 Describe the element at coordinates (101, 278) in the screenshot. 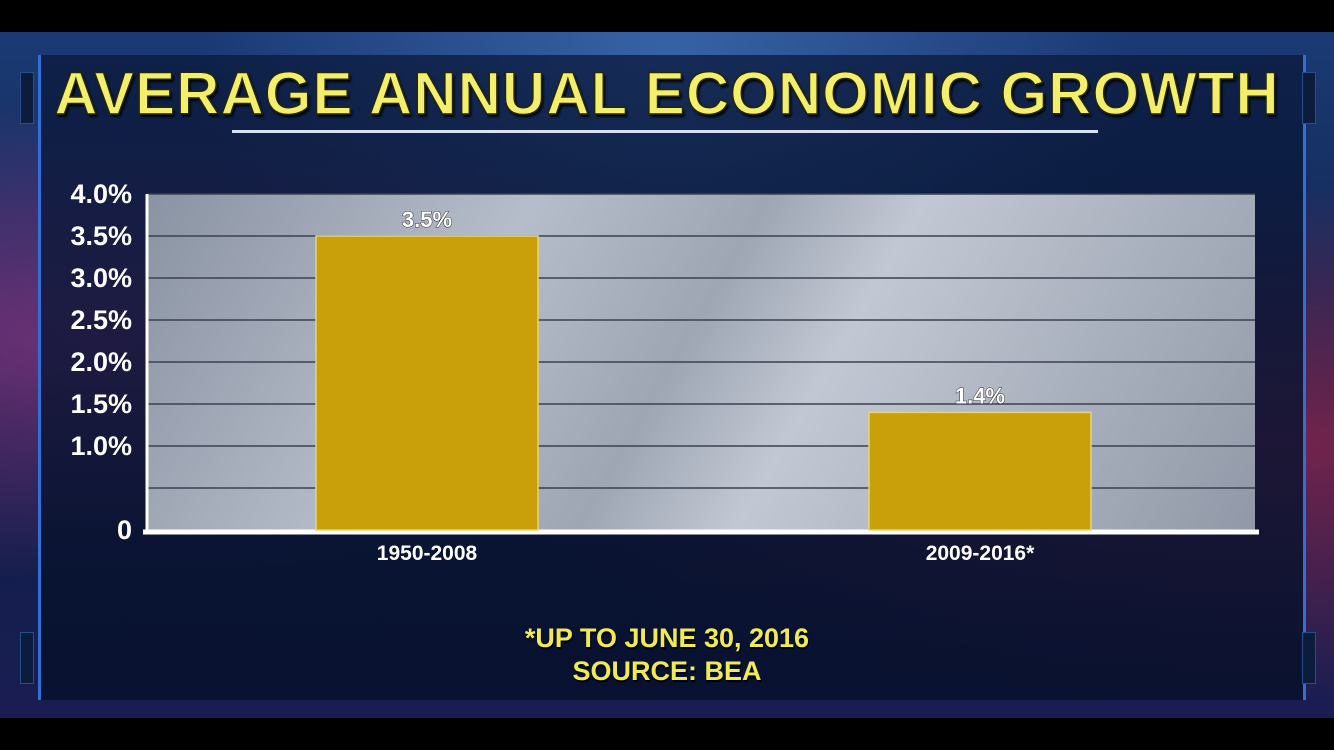

I see `y-tick-label: 3.0%` at that location.